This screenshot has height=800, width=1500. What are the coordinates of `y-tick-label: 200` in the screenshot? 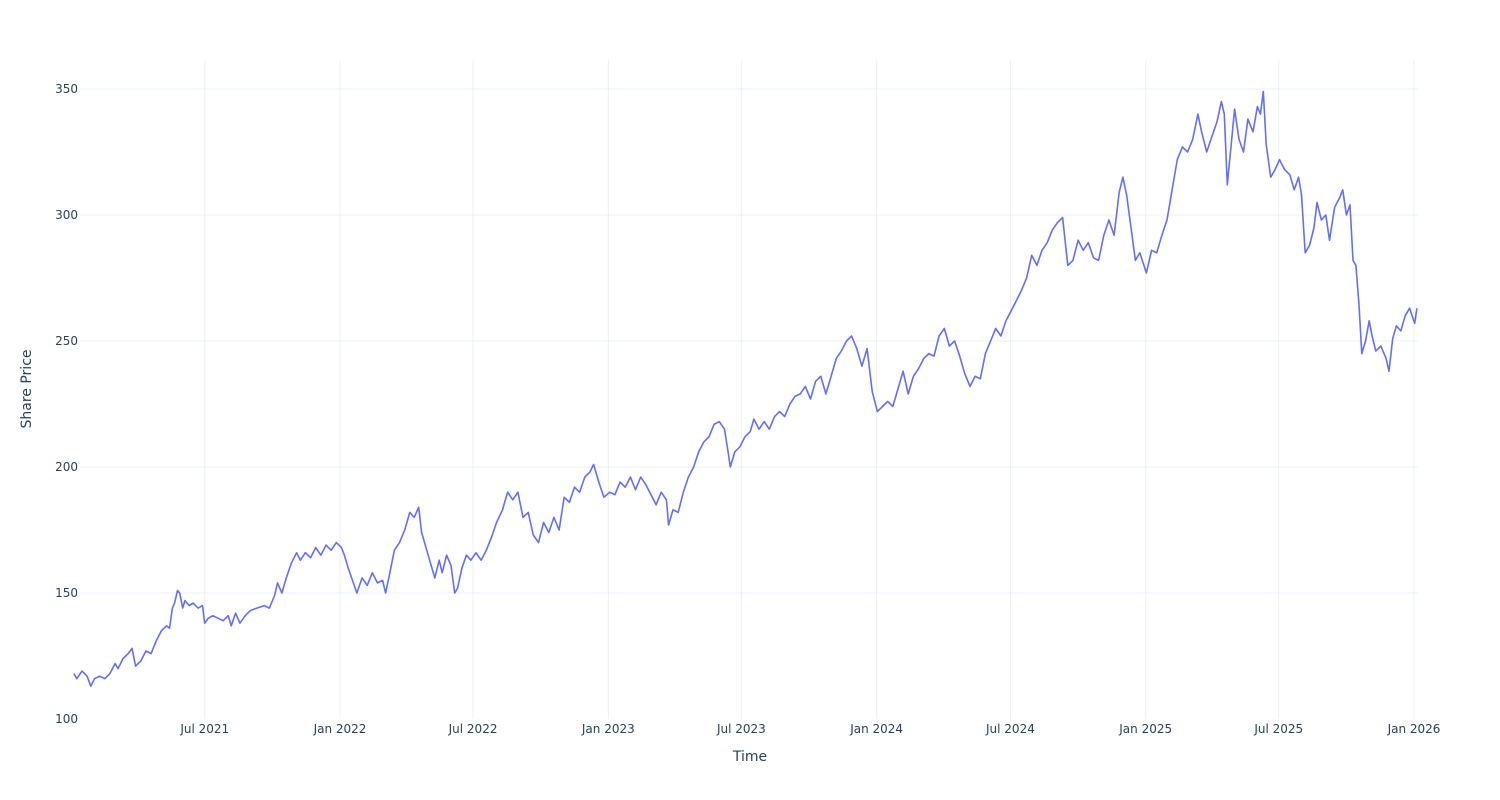 It's located at (66, 467).